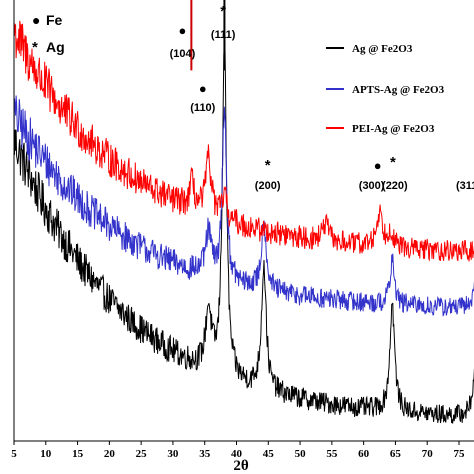 The width and height of the screenshot is (474, 474). Describe the element at coordinates (78, 454) in the screenshot. I see `x-tick-label-15: 15` at that location.